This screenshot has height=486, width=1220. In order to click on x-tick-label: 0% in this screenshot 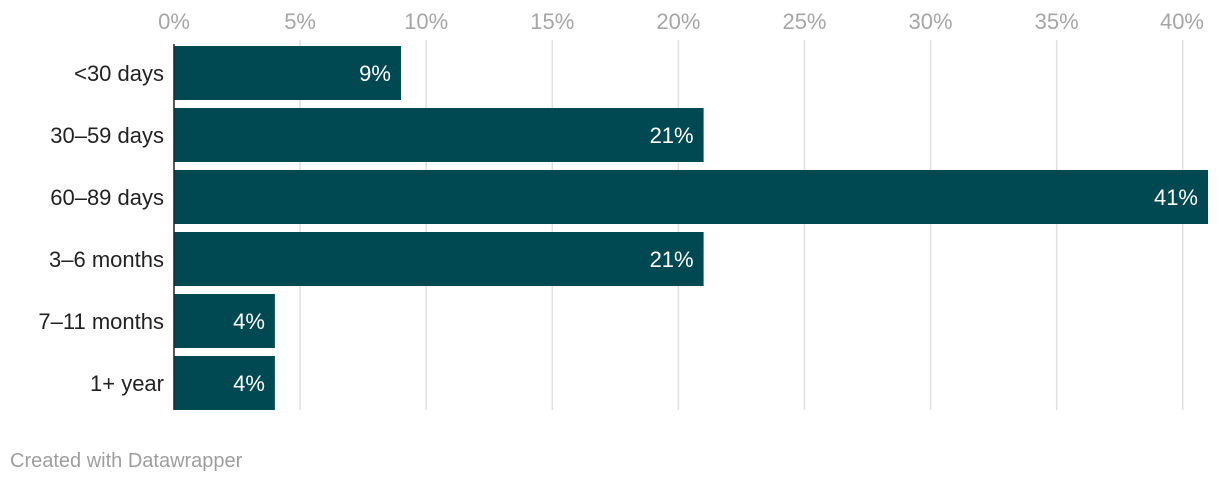, I will do `click(174, 21)`.